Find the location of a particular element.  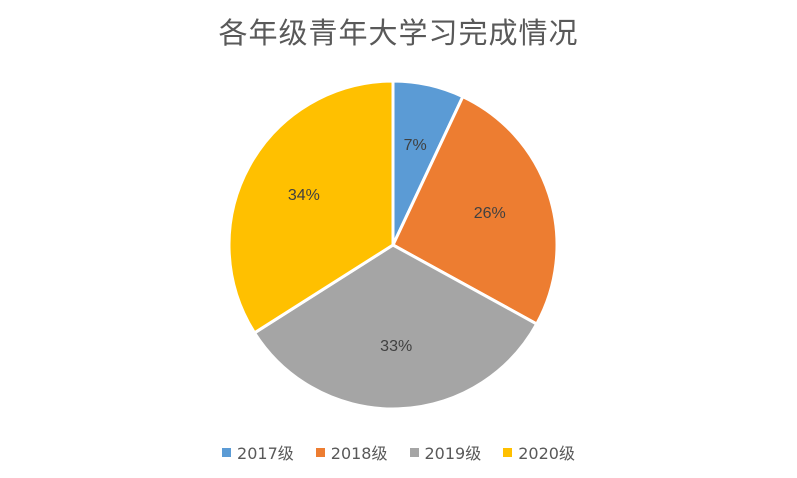

legend: 2017级 2018级 2019级 2020级 is located at coordinates (398, 452).